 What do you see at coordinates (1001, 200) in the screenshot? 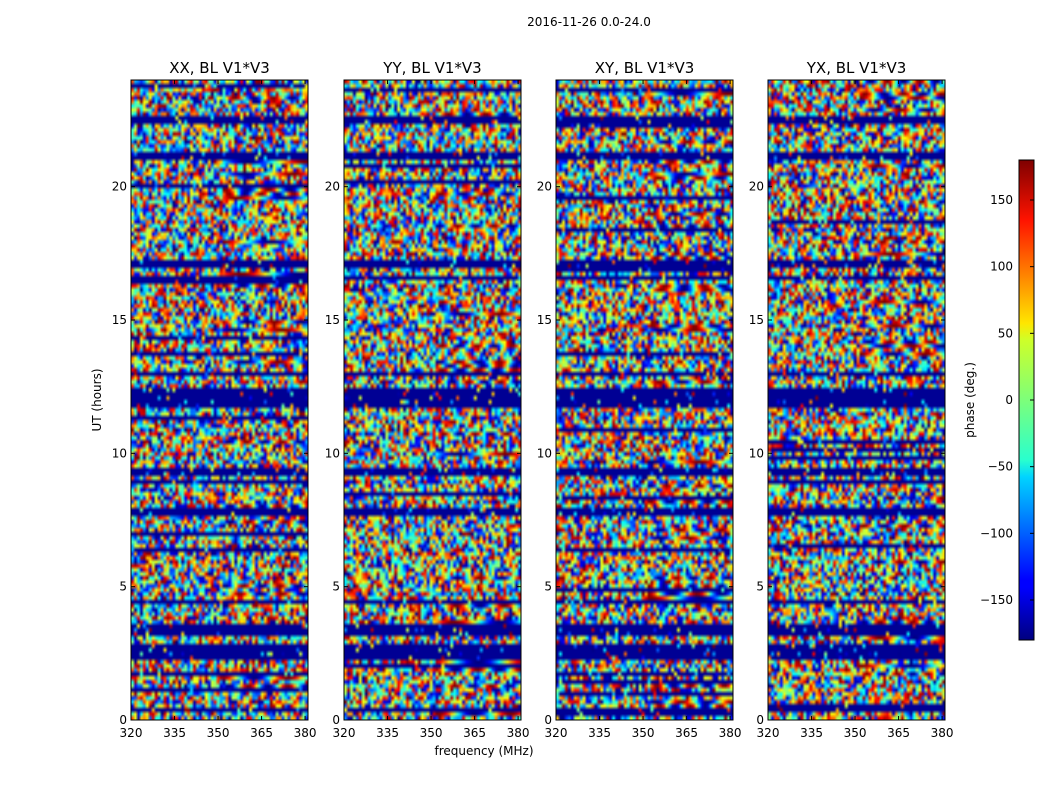
I see `colorbar-tick-label: 150` at bounding box center [1001, 200].